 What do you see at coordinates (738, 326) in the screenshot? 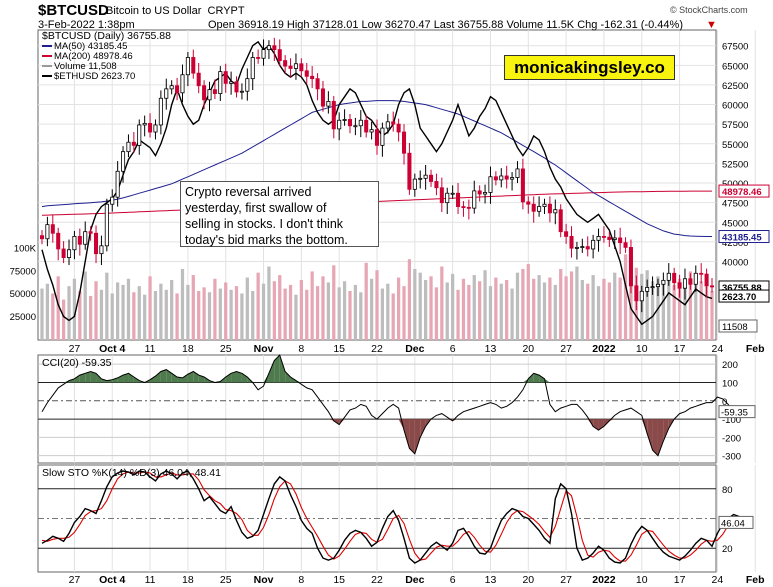
I see `volume-tag-box` at bounding box center [738, 326].